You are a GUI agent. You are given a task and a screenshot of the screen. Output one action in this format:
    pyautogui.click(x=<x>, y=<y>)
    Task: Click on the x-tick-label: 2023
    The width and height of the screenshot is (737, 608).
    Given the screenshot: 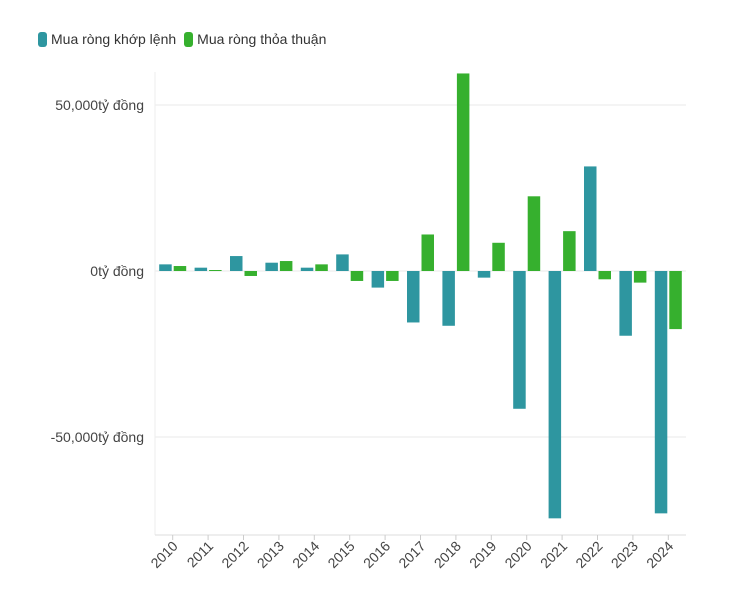 What is the action you would take?
    pyautogui.click(x=624, y=554)
    